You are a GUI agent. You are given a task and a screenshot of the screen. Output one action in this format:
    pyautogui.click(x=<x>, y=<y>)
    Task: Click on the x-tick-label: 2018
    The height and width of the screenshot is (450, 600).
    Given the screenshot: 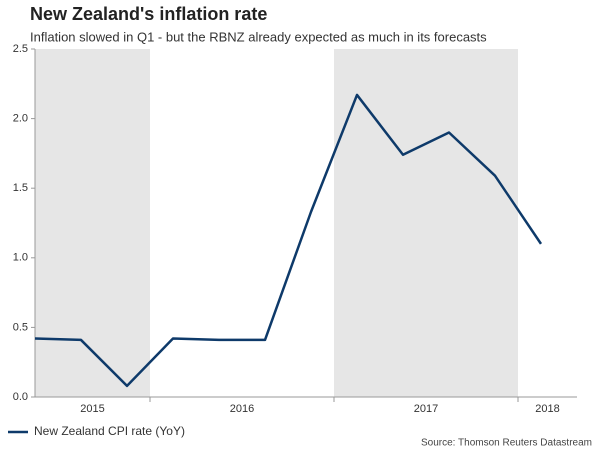 What is the action you would take?
    pyautogui.click(x=547, y=409)
    